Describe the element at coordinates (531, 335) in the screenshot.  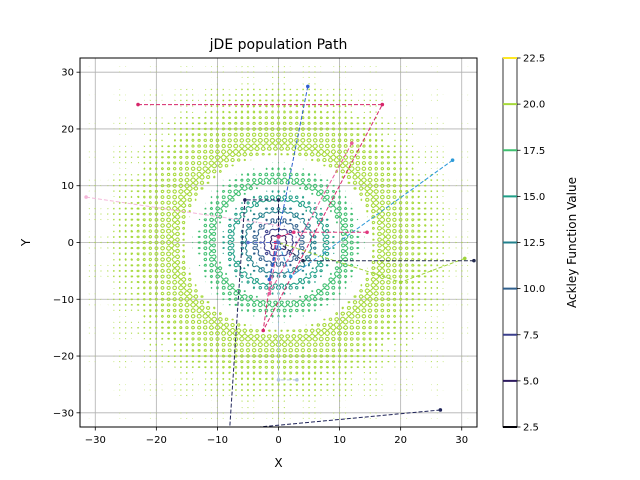
I see `colorbar-tick-label: 7.5` at that location.